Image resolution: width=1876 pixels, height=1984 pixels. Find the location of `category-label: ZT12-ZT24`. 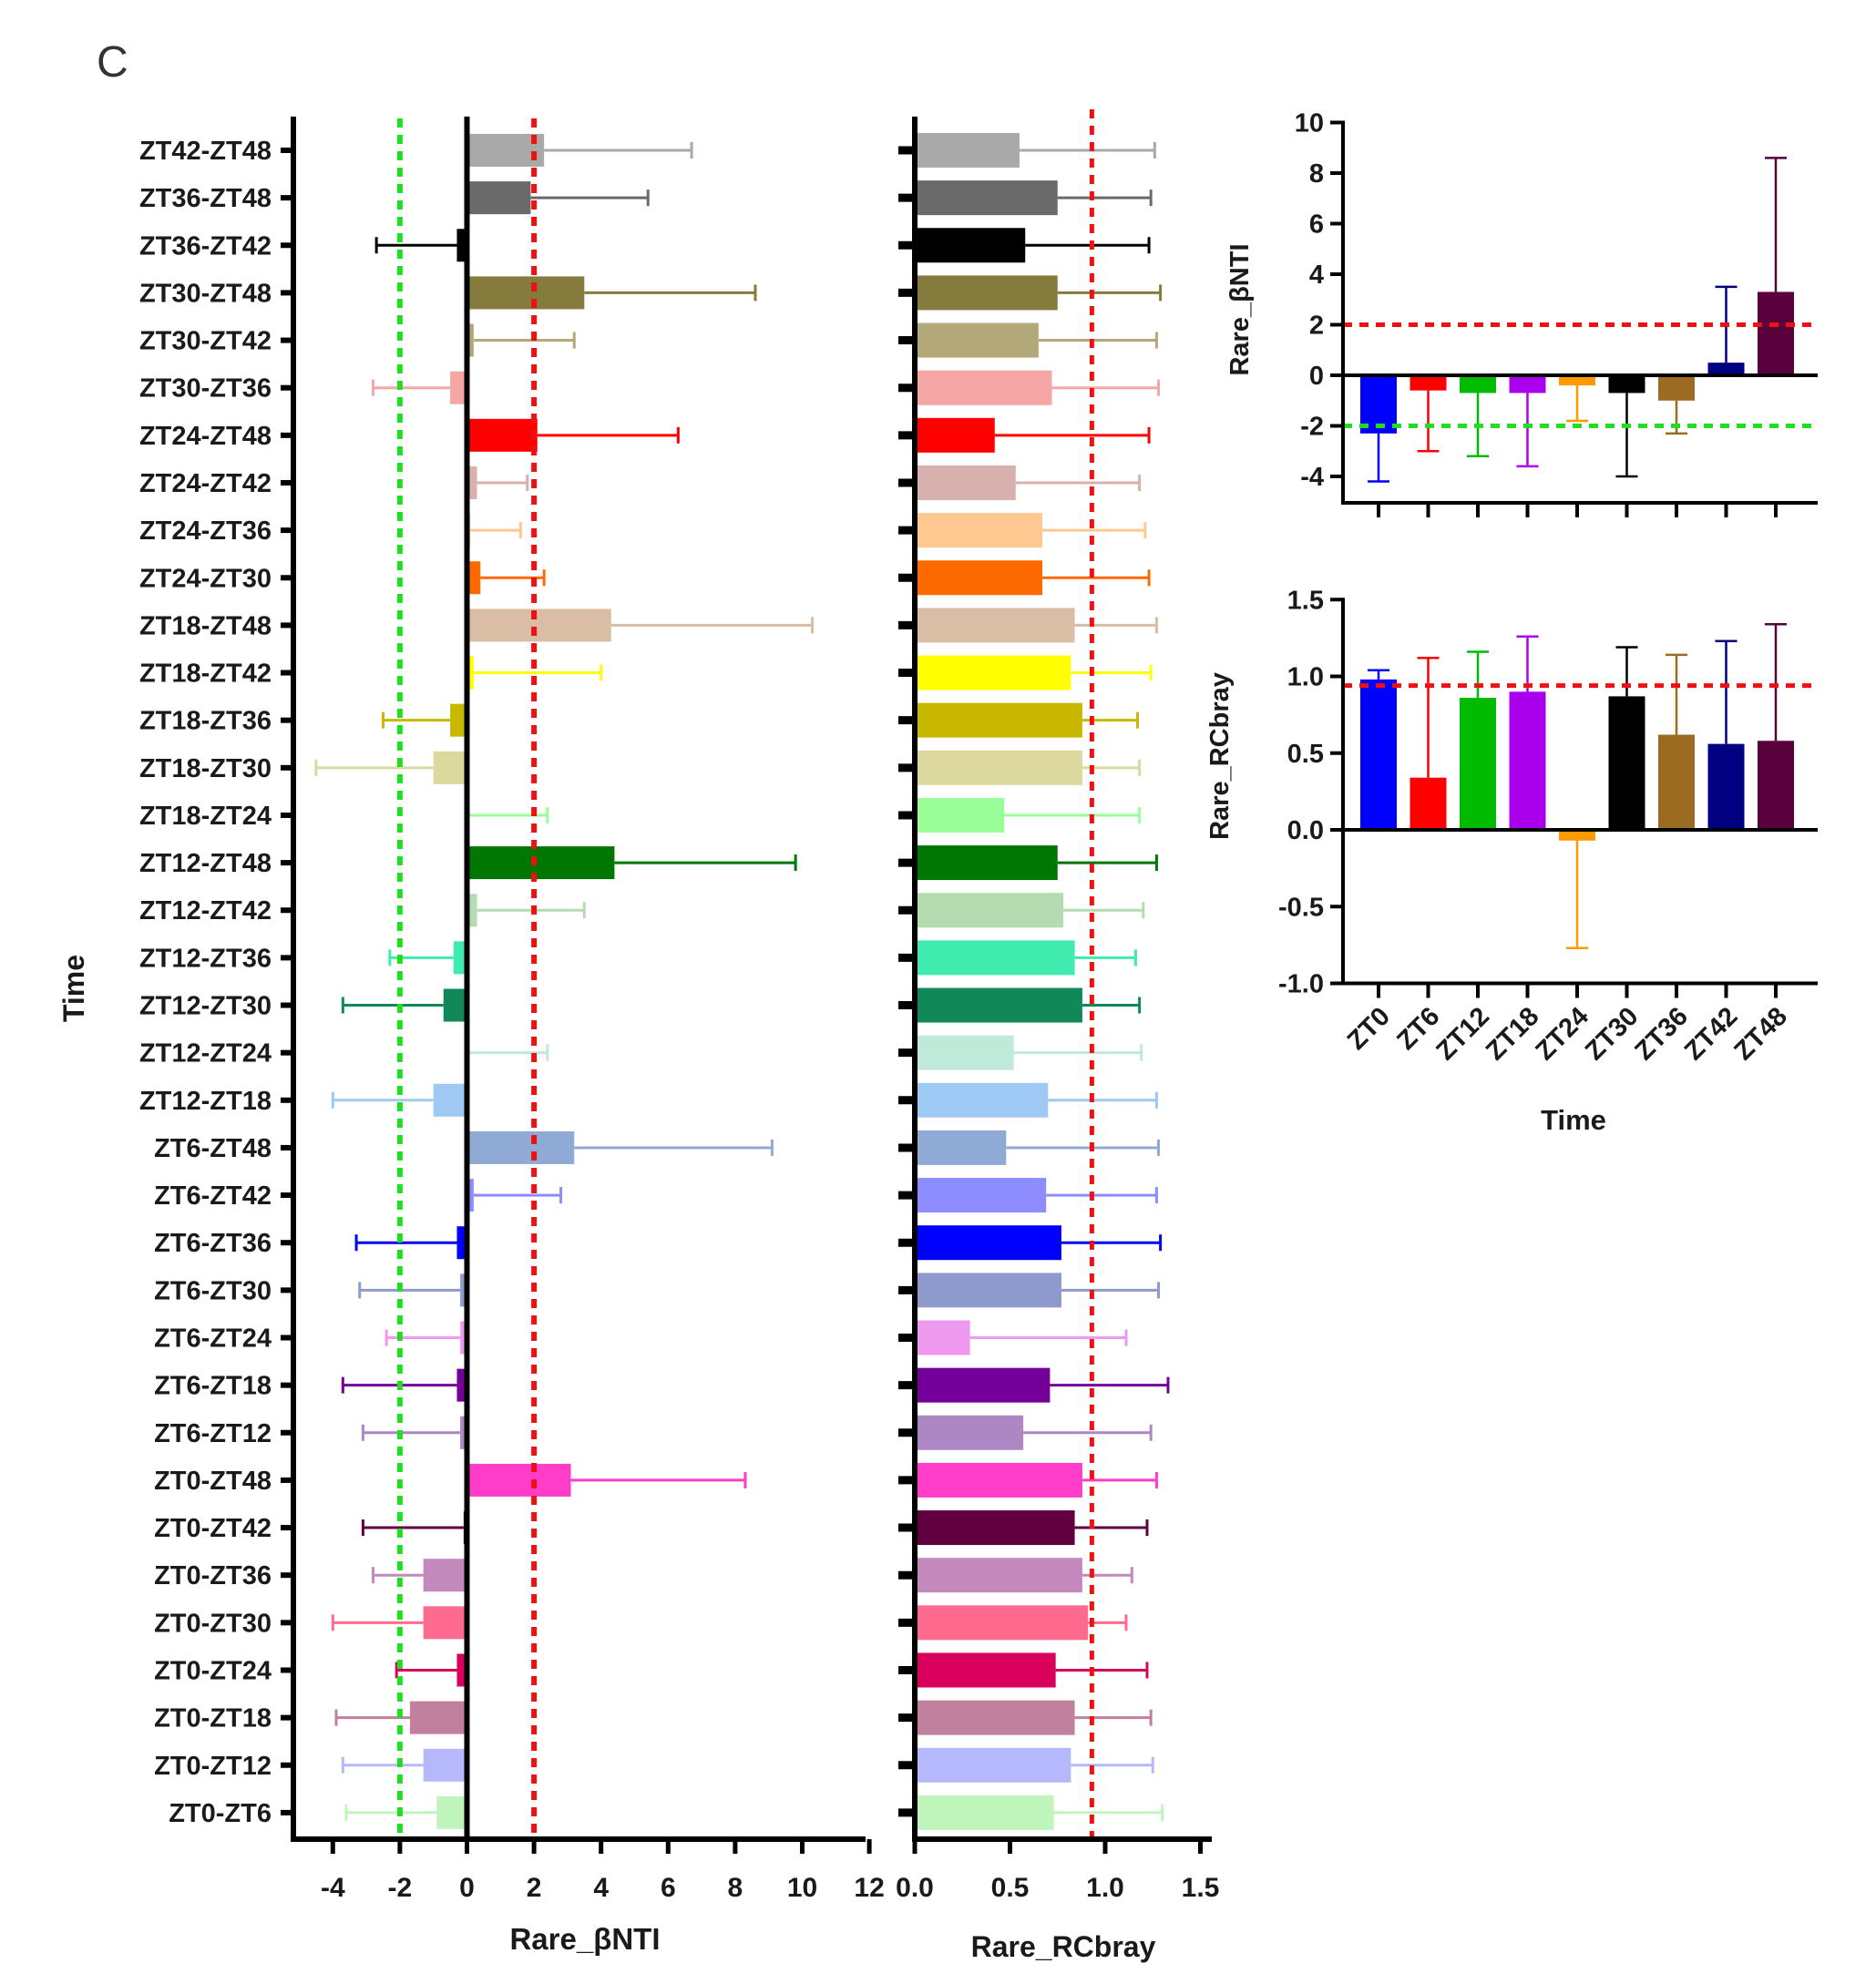

category-label: ZT12-ZT24 is located at coordinates (205, 1054).